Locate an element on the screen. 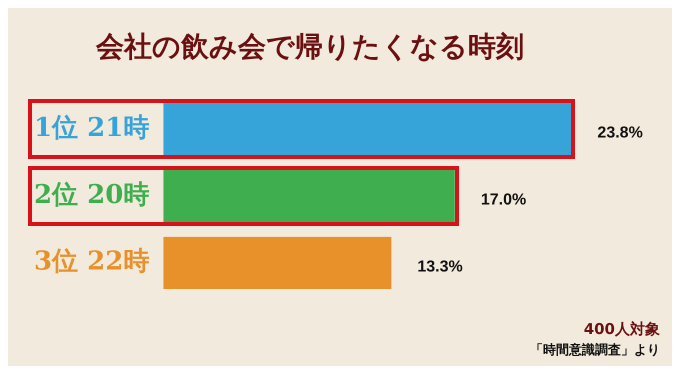 The width and height of the screenshot is (680, 382). data-label: 17.0% is located at coordinates (503, 199).